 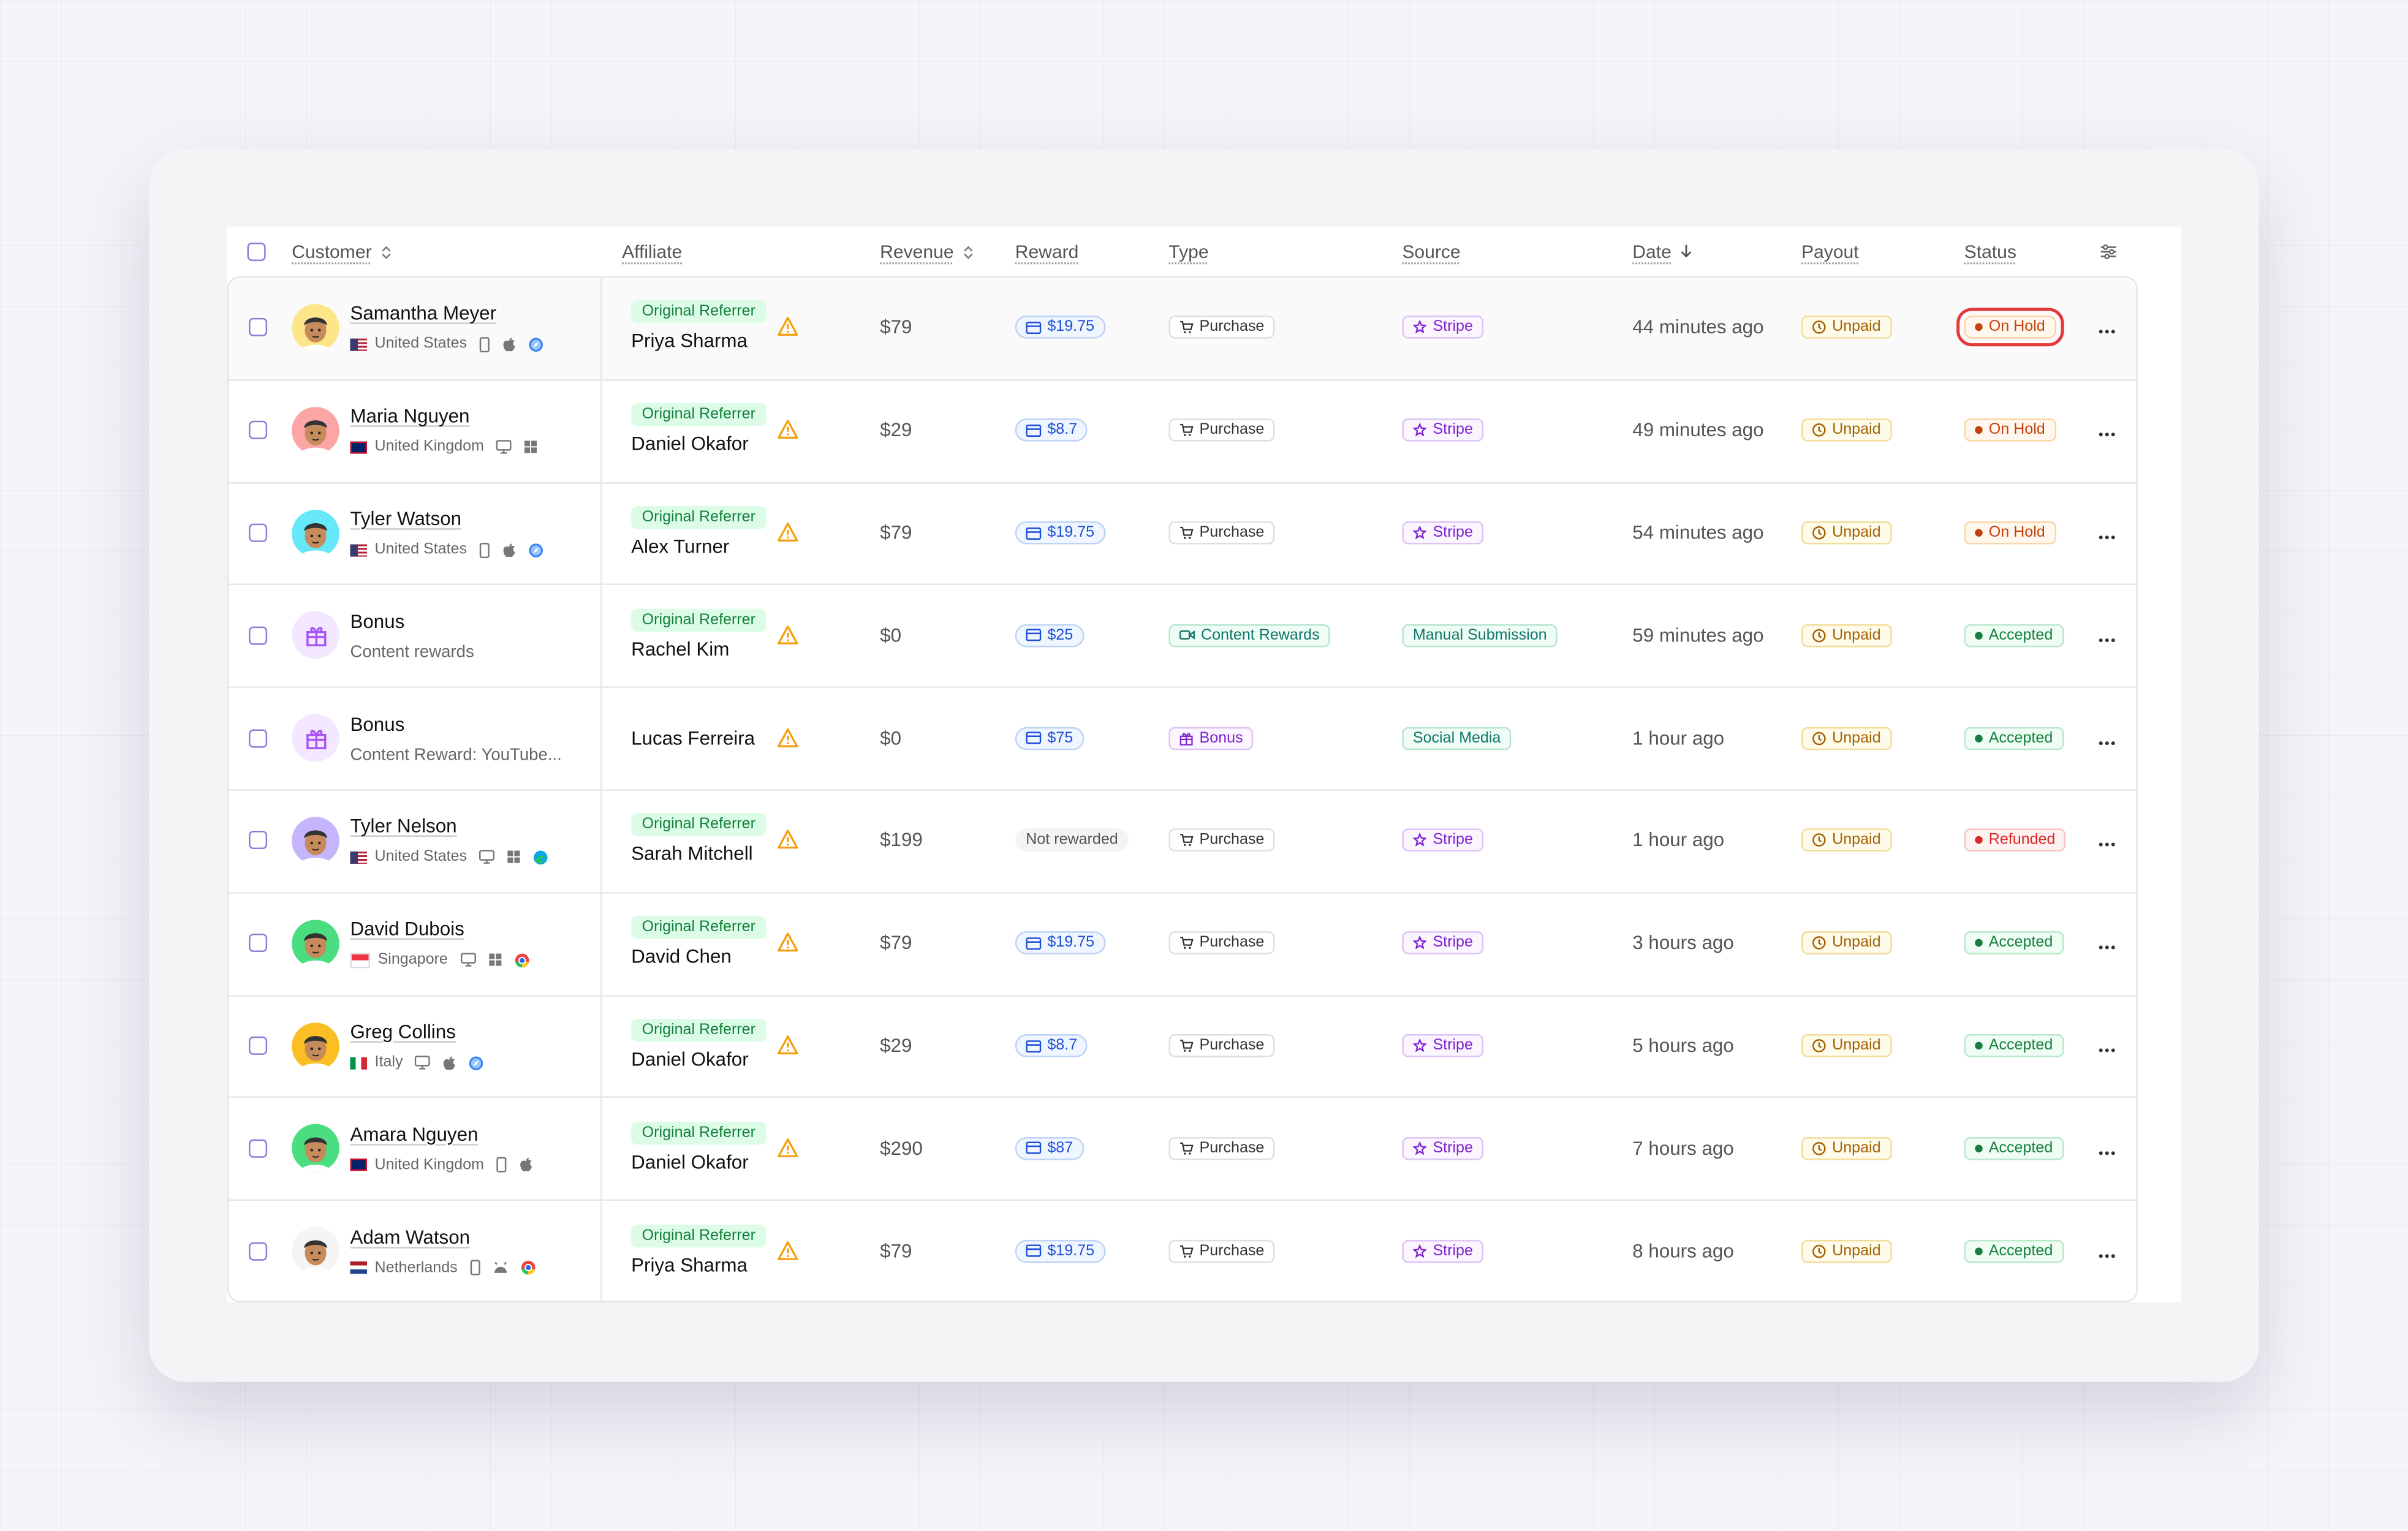 I want to click on type: Purchase, so click(x=1221, y=1045).